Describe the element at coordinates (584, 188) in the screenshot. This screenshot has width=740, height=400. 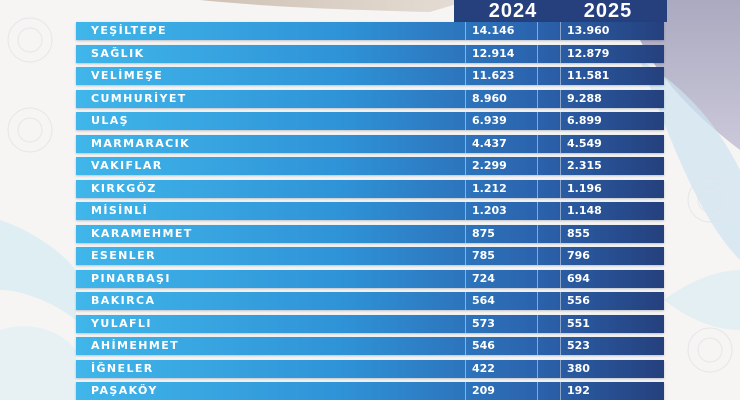
I see `value-2025: 1.196` at that location.